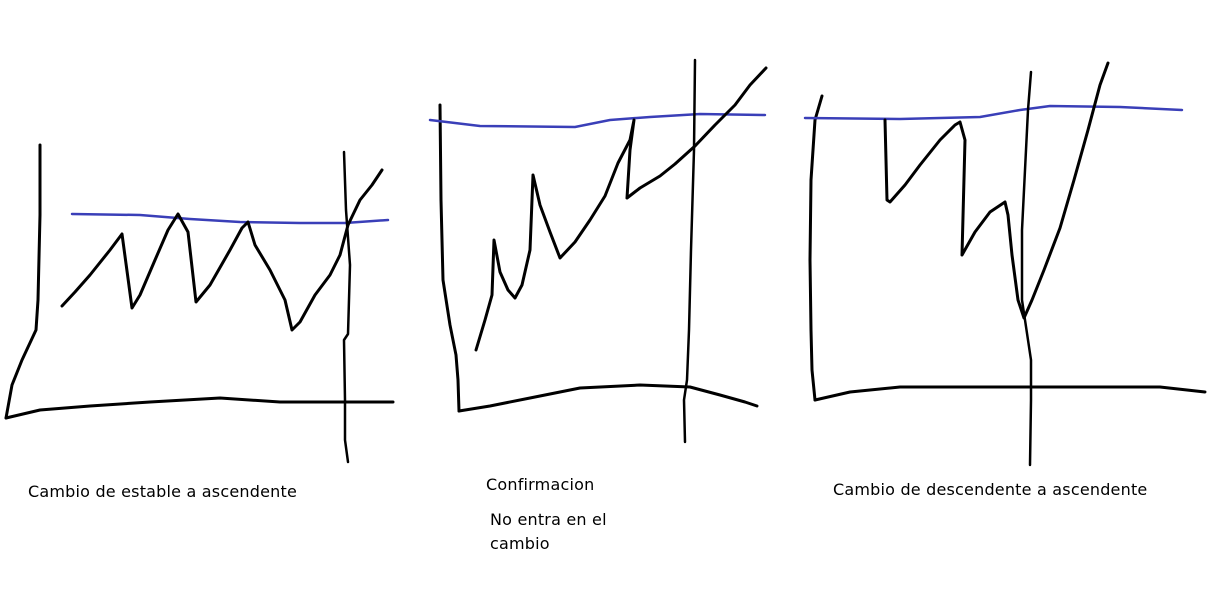 The height and width of the screenshot is (604, 1228). I want to click on panel-2-vertical-marker, so click(689, 251).